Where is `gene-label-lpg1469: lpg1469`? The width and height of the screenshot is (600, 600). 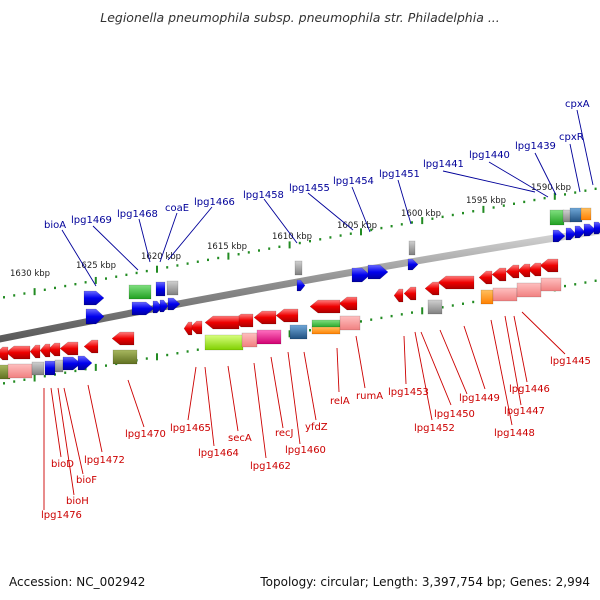 gene-label-lpg1469: lpg1469 is located at coordinates (91, 220).